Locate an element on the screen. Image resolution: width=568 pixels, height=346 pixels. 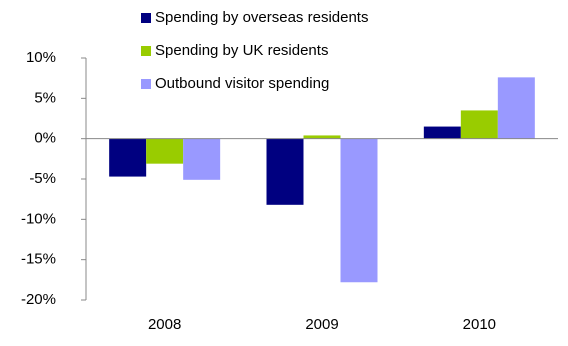
x-tick-label: 2009 is located at coordinates (321, 324).